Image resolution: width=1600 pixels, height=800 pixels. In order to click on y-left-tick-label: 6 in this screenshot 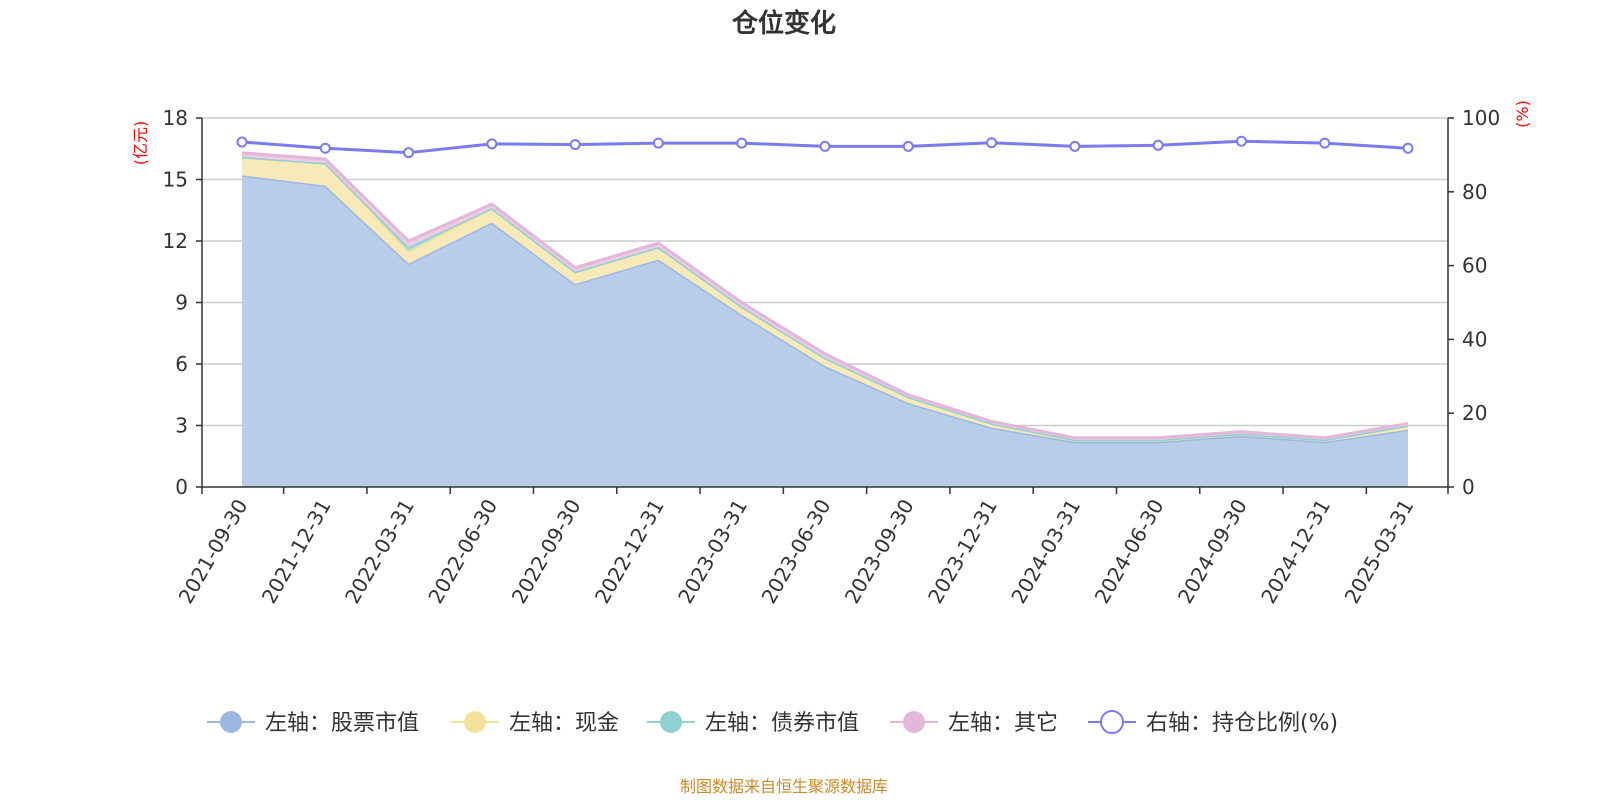, I will do `click(181, 364)`.